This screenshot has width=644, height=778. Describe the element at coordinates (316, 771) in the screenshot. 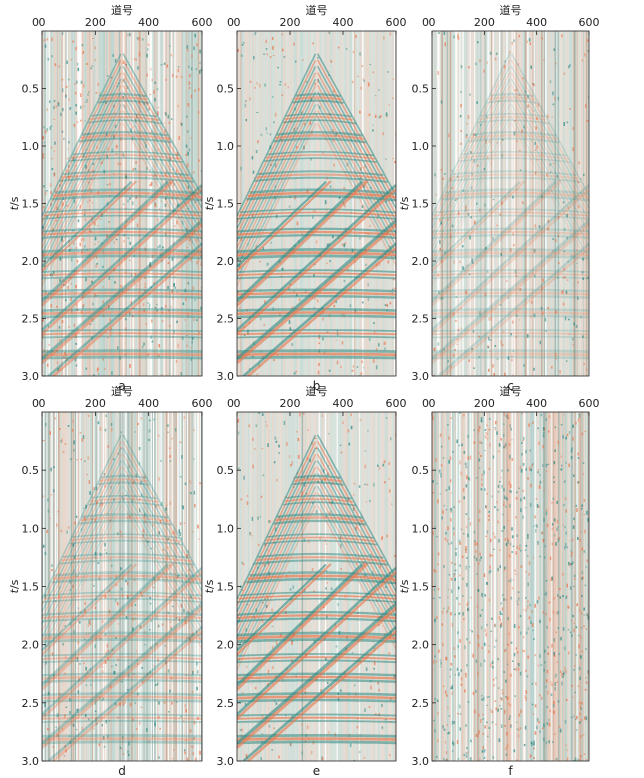

I see `panel-label: e` at that location.